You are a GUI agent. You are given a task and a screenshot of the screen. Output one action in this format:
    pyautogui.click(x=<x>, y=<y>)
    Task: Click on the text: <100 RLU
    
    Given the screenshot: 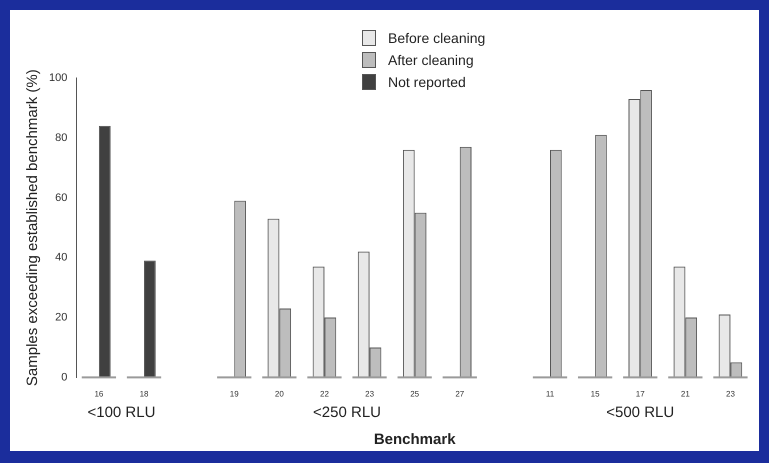 What is the action you would take?
    pyautogui.click(x=121, y=413)
    